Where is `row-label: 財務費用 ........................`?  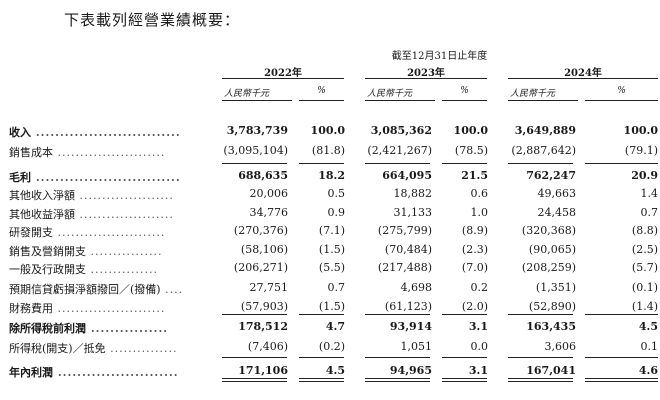 row-label: 財務費用 ........................ is located at coordinates (87, 308).